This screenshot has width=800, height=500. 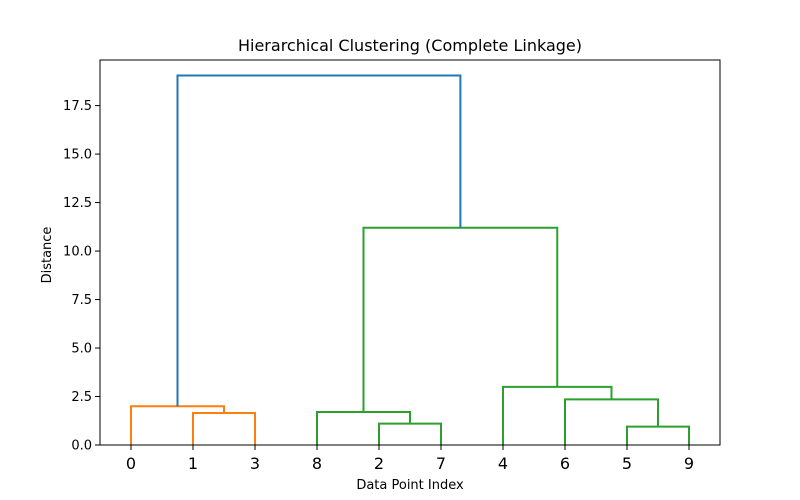 What do you see at coordinates (317, 463) in the screenshot?
I see `x-tick-label: 8` at bounding box center [317, 463].